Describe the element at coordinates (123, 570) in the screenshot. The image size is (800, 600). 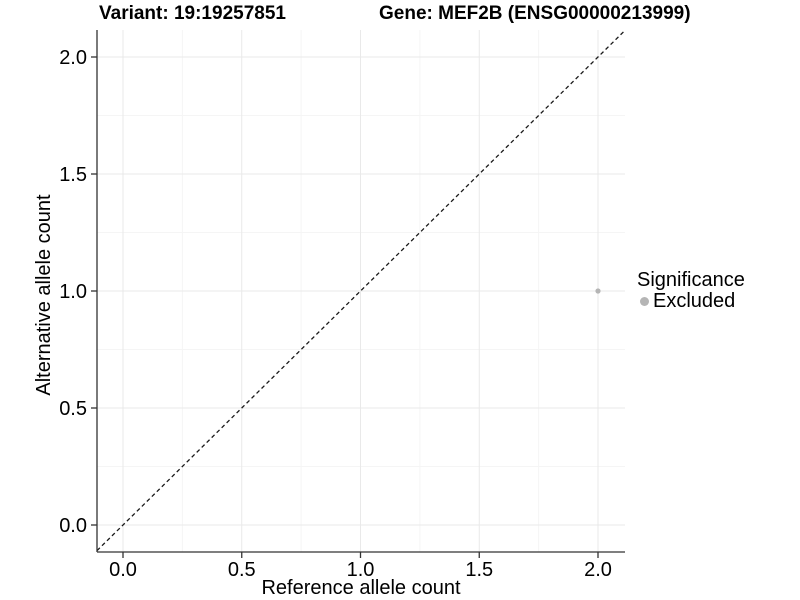
I see `x-tick-label: 0.0` at that location.